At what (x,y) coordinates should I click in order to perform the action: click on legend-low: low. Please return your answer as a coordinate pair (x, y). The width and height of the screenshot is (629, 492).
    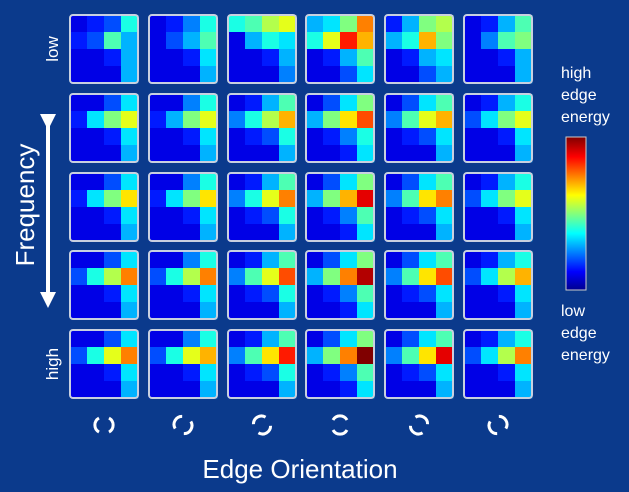
    Looking at the image, I should click on (573, 311).